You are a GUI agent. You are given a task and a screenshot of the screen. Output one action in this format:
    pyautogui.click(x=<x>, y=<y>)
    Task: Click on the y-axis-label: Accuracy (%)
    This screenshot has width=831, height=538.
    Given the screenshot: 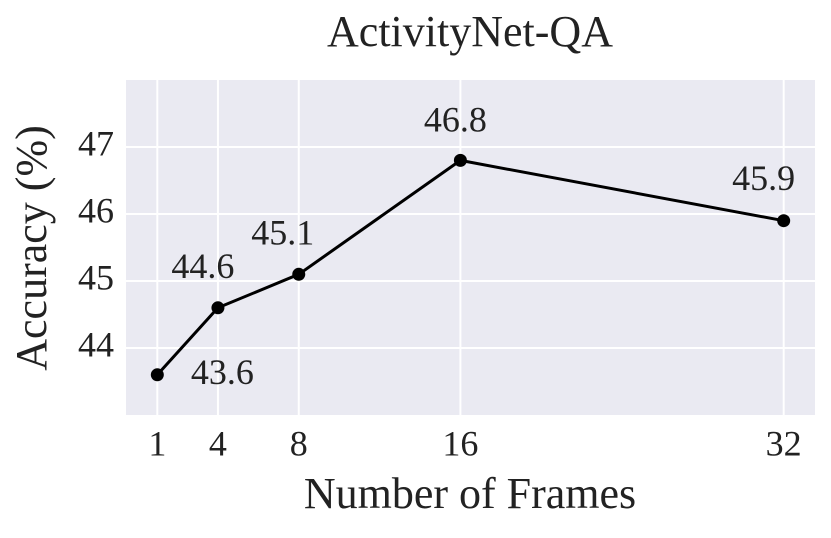 What is the action you would take?
    pyautogui.click(x=31, y=248)
    